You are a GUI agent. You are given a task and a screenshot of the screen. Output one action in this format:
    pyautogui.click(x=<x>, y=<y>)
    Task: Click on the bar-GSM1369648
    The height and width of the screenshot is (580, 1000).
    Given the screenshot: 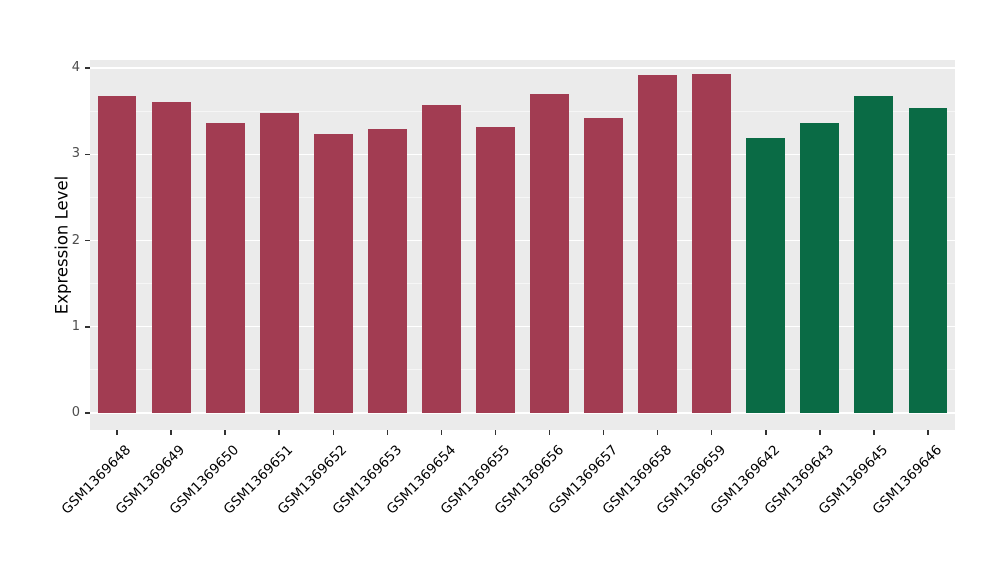 What is the action you would take?
    pyautogui.click(x=117, y=254)
    